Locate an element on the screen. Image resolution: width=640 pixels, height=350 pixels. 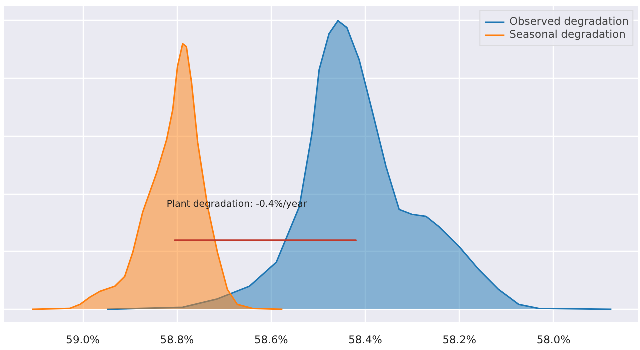
legend-label: Observed degradation is located at coordinates (569, 21).